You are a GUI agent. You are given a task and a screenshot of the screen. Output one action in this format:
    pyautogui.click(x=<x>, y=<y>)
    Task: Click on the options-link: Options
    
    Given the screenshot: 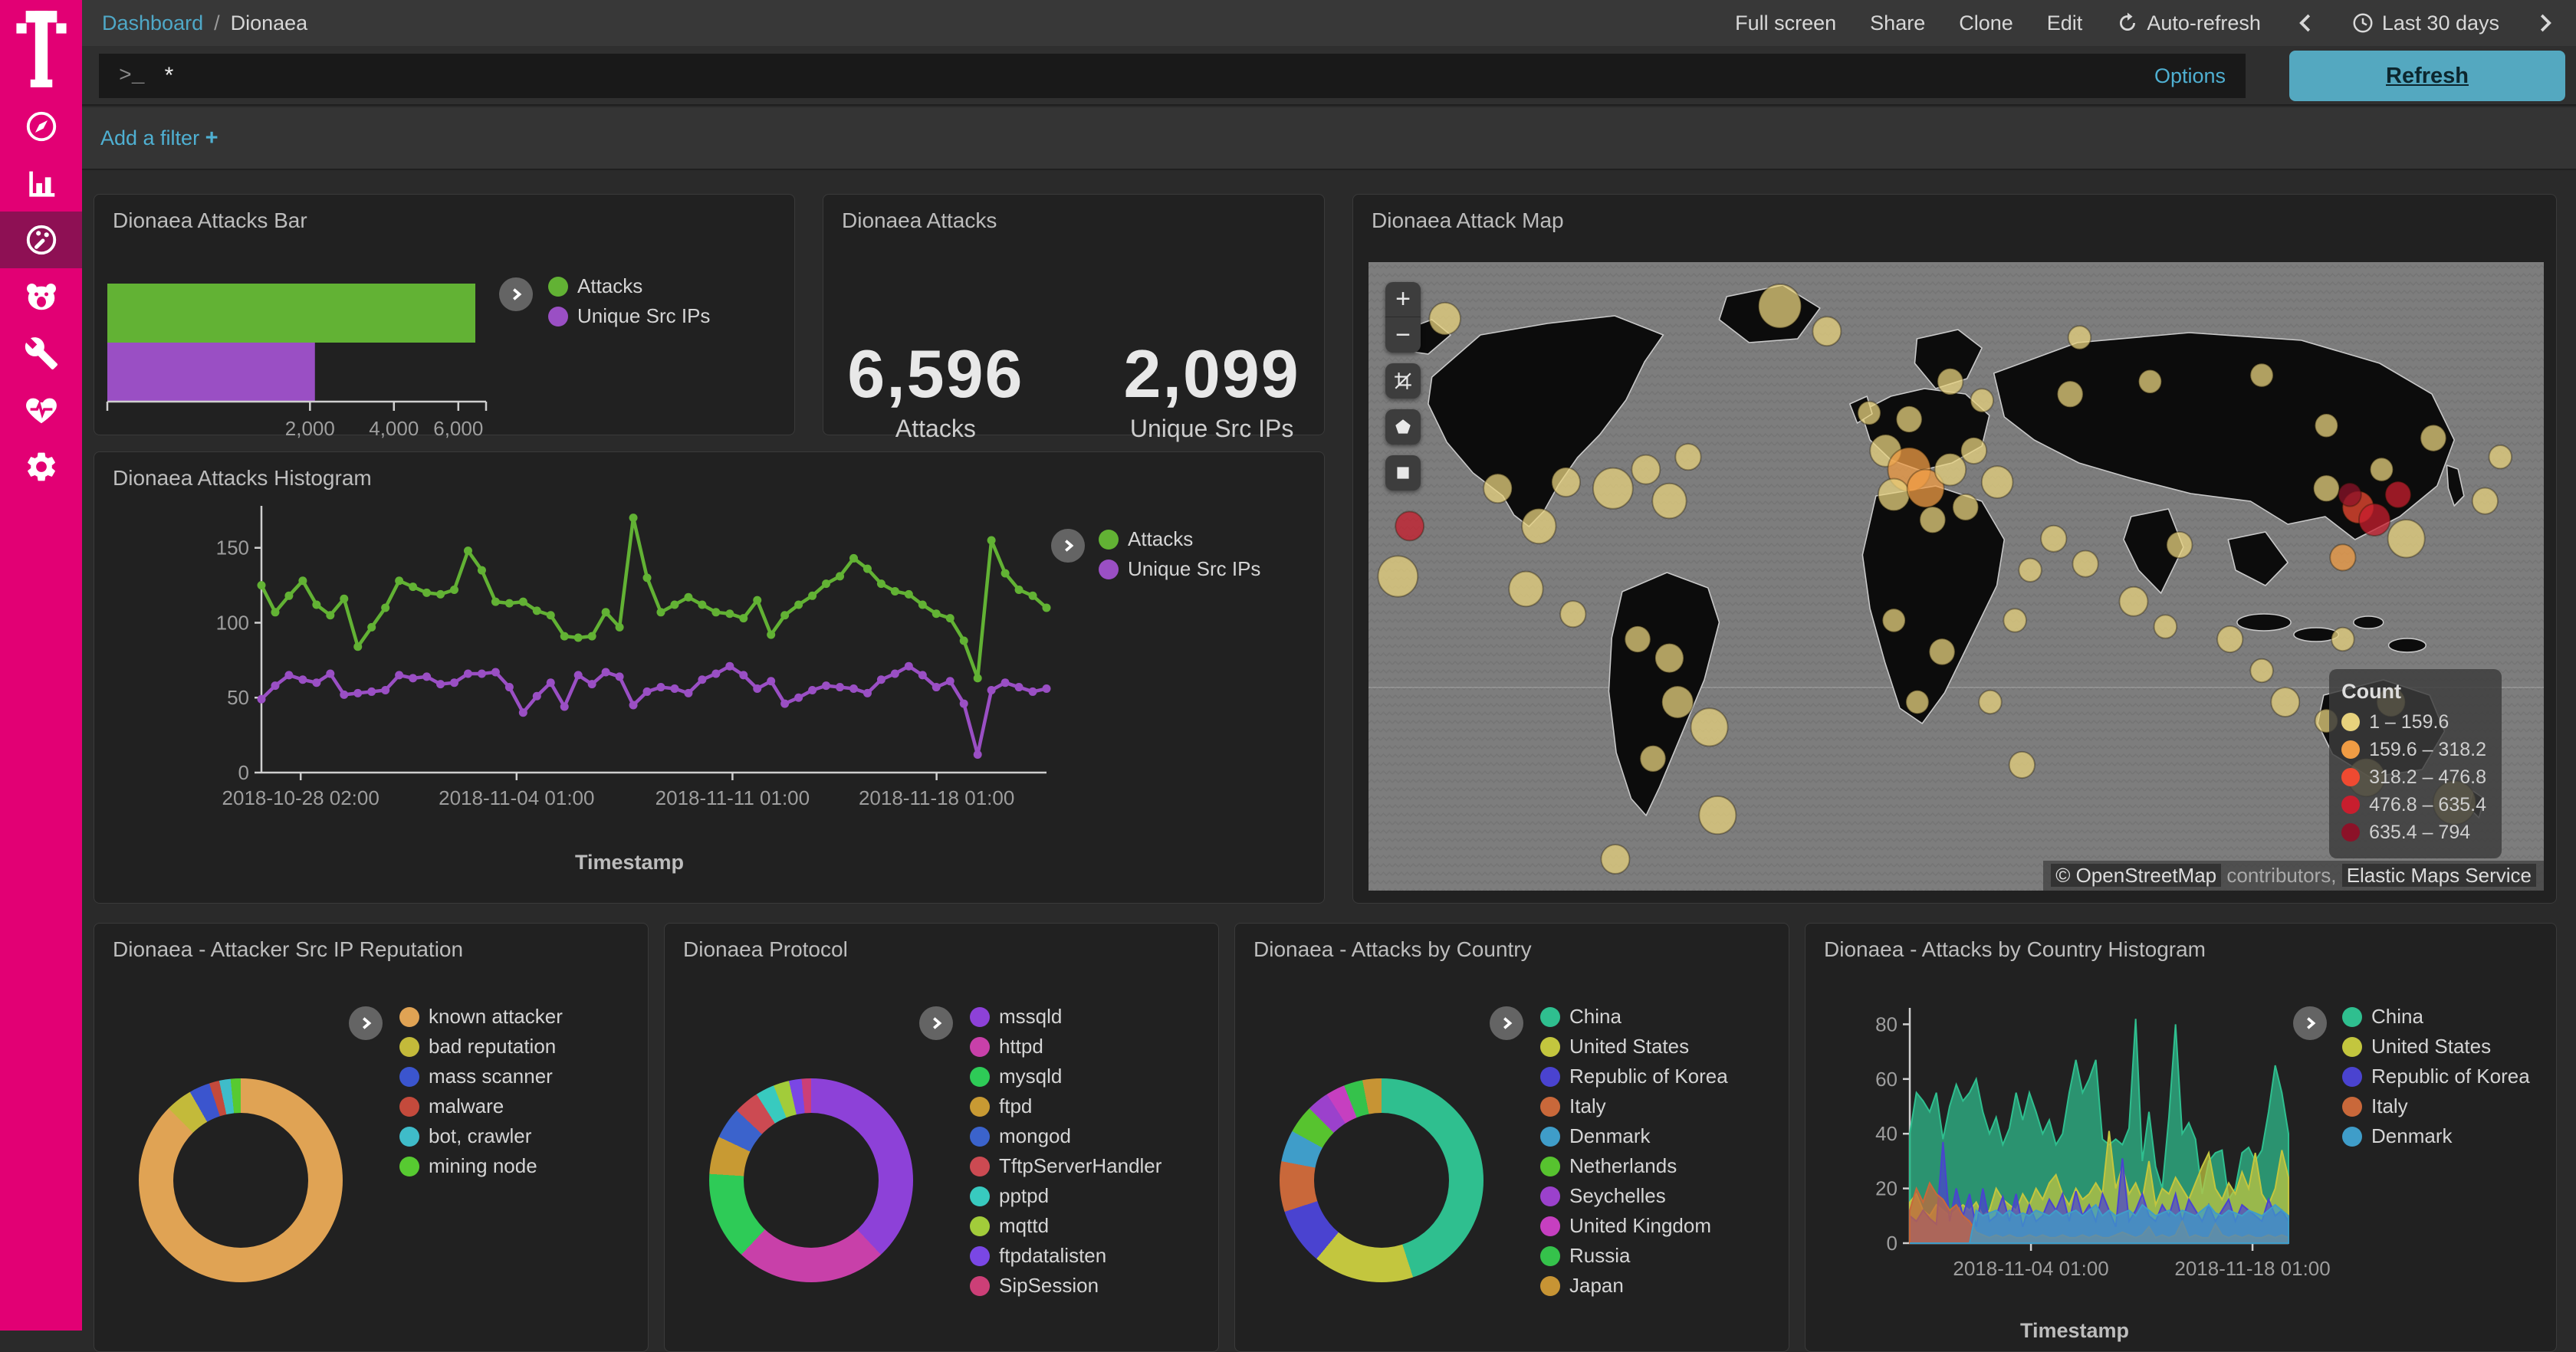 What is the action you would take?
    pyautogui.click(x=2190, y=75)
    